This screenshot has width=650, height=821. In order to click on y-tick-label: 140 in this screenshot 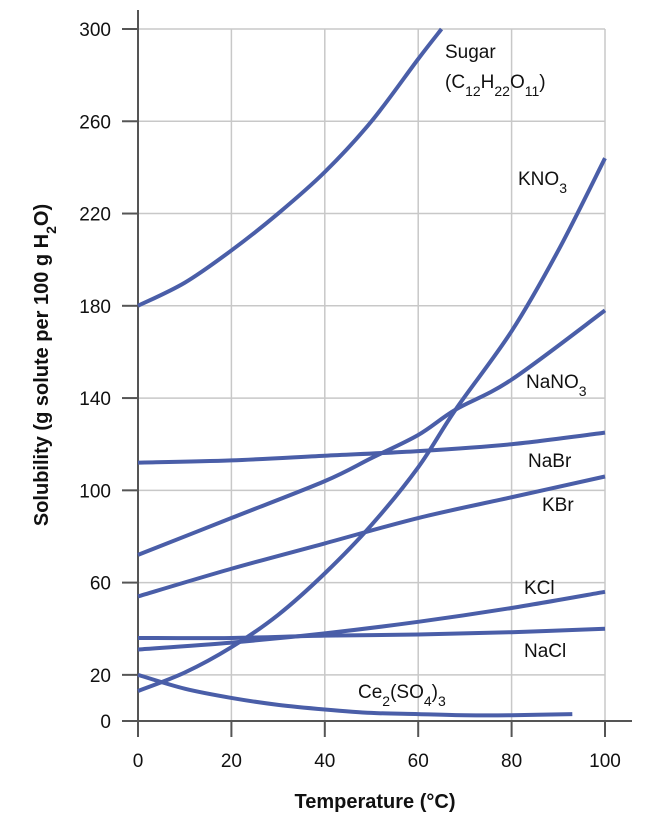, I will do `click(95, 399)`.